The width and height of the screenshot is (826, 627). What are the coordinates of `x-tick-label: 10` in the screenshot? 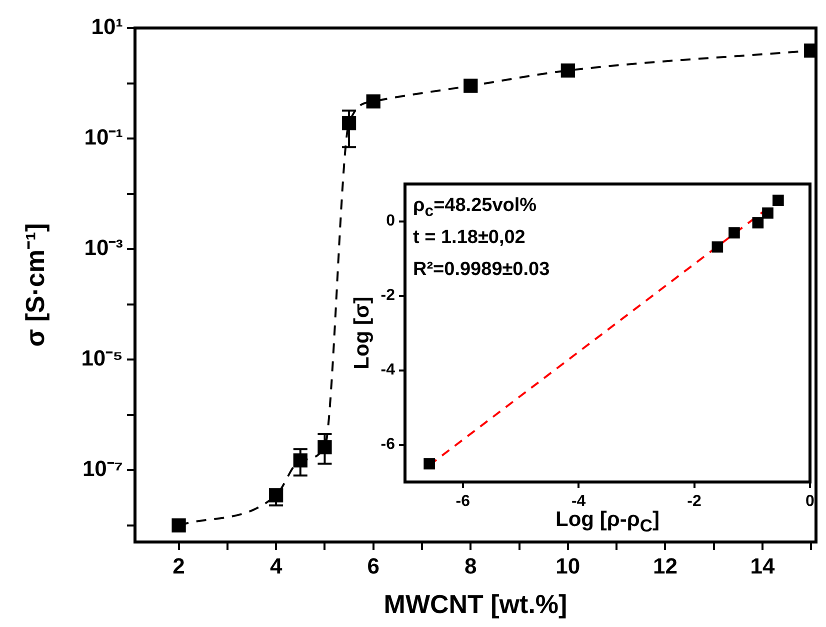 It's located at (568, 565).